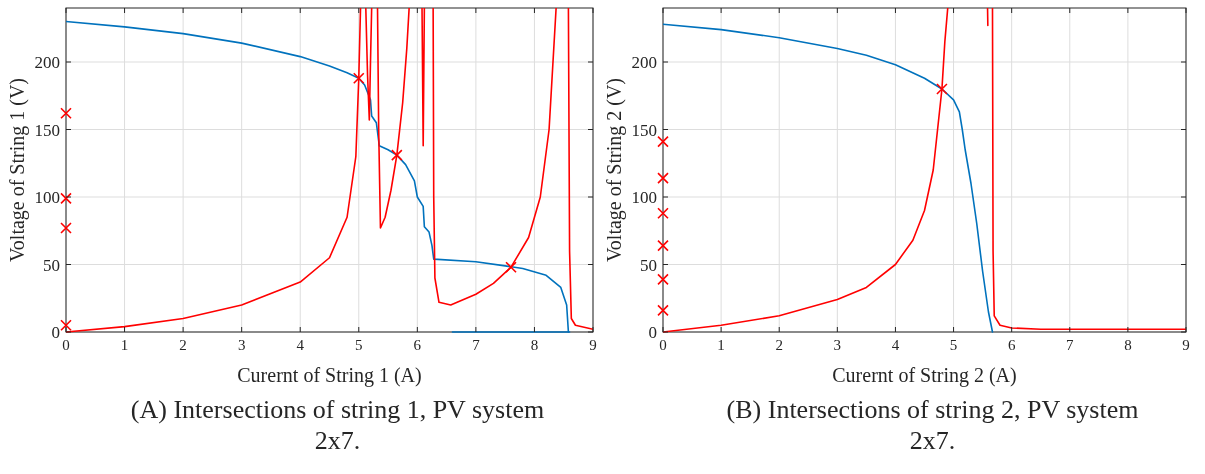 This screenshot has width=1205, height=474. Describe the element at coordinates (614, 170) in the screenshot. I see `y-axis-title: Voltage of String 2 (V)` at that location.